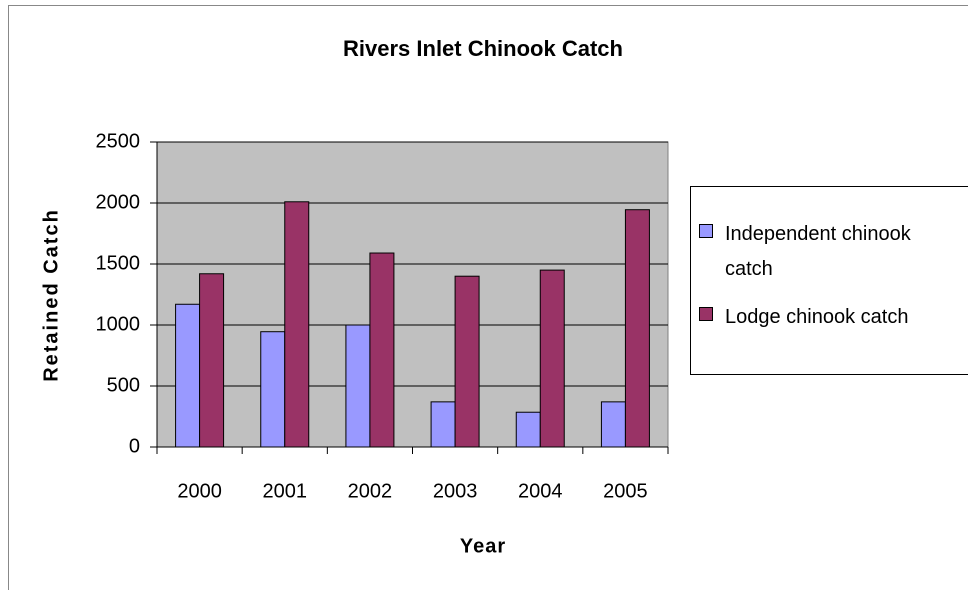 This screenshot has height=590, width=968. What do you see at coordinates (118, 324) in the screenshot?
I see `y-tick-label: 1000` at bounding box center [118, 324].